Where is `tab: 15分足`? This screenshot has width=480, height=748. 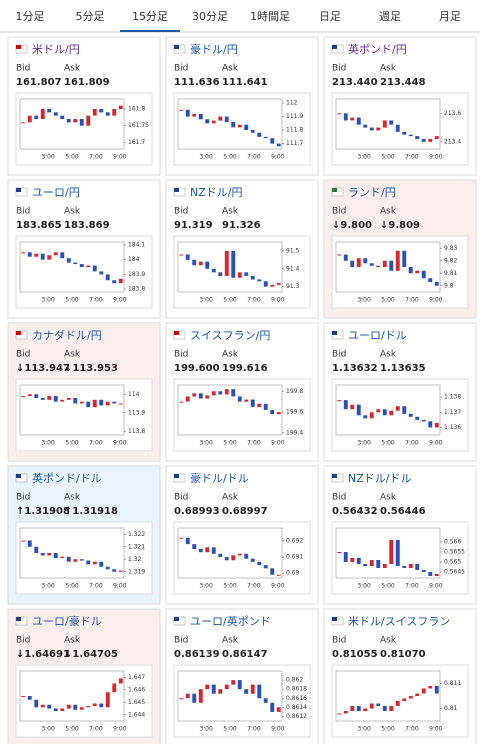 tab: 15分足 is located at coordinates (150, 16).